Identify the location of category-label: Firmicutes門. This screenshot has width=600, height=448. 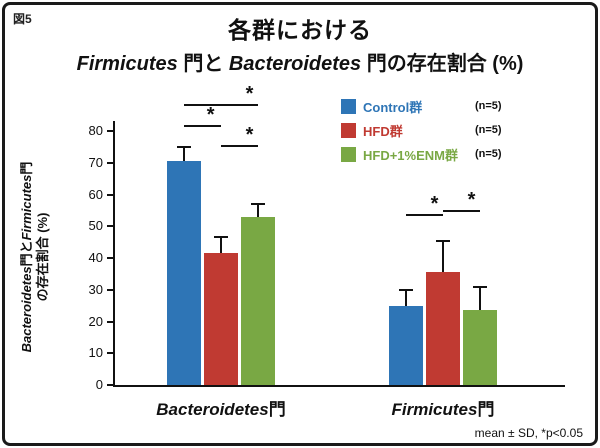
(443, 409).